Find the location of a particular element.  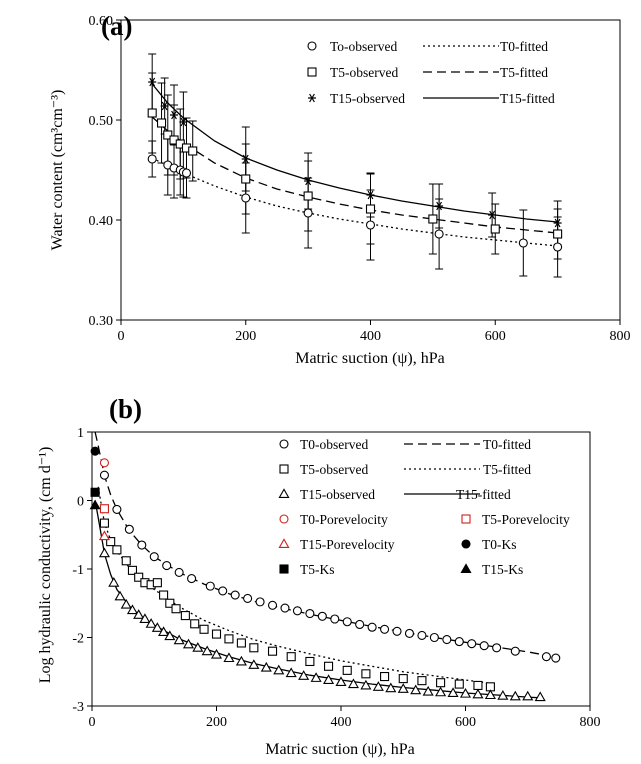

panel-b-legend-label-t15-ks: T15-Ks is located at coordinates (502, 569).